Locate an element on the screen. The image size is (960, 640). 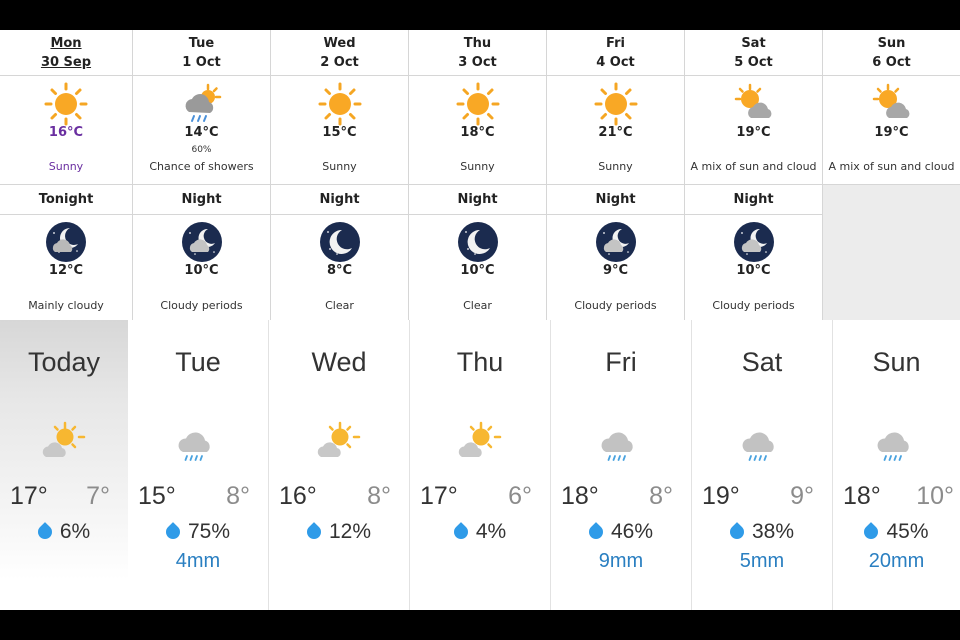
day-temperature: 21°C is located at coordinates (615, 132).